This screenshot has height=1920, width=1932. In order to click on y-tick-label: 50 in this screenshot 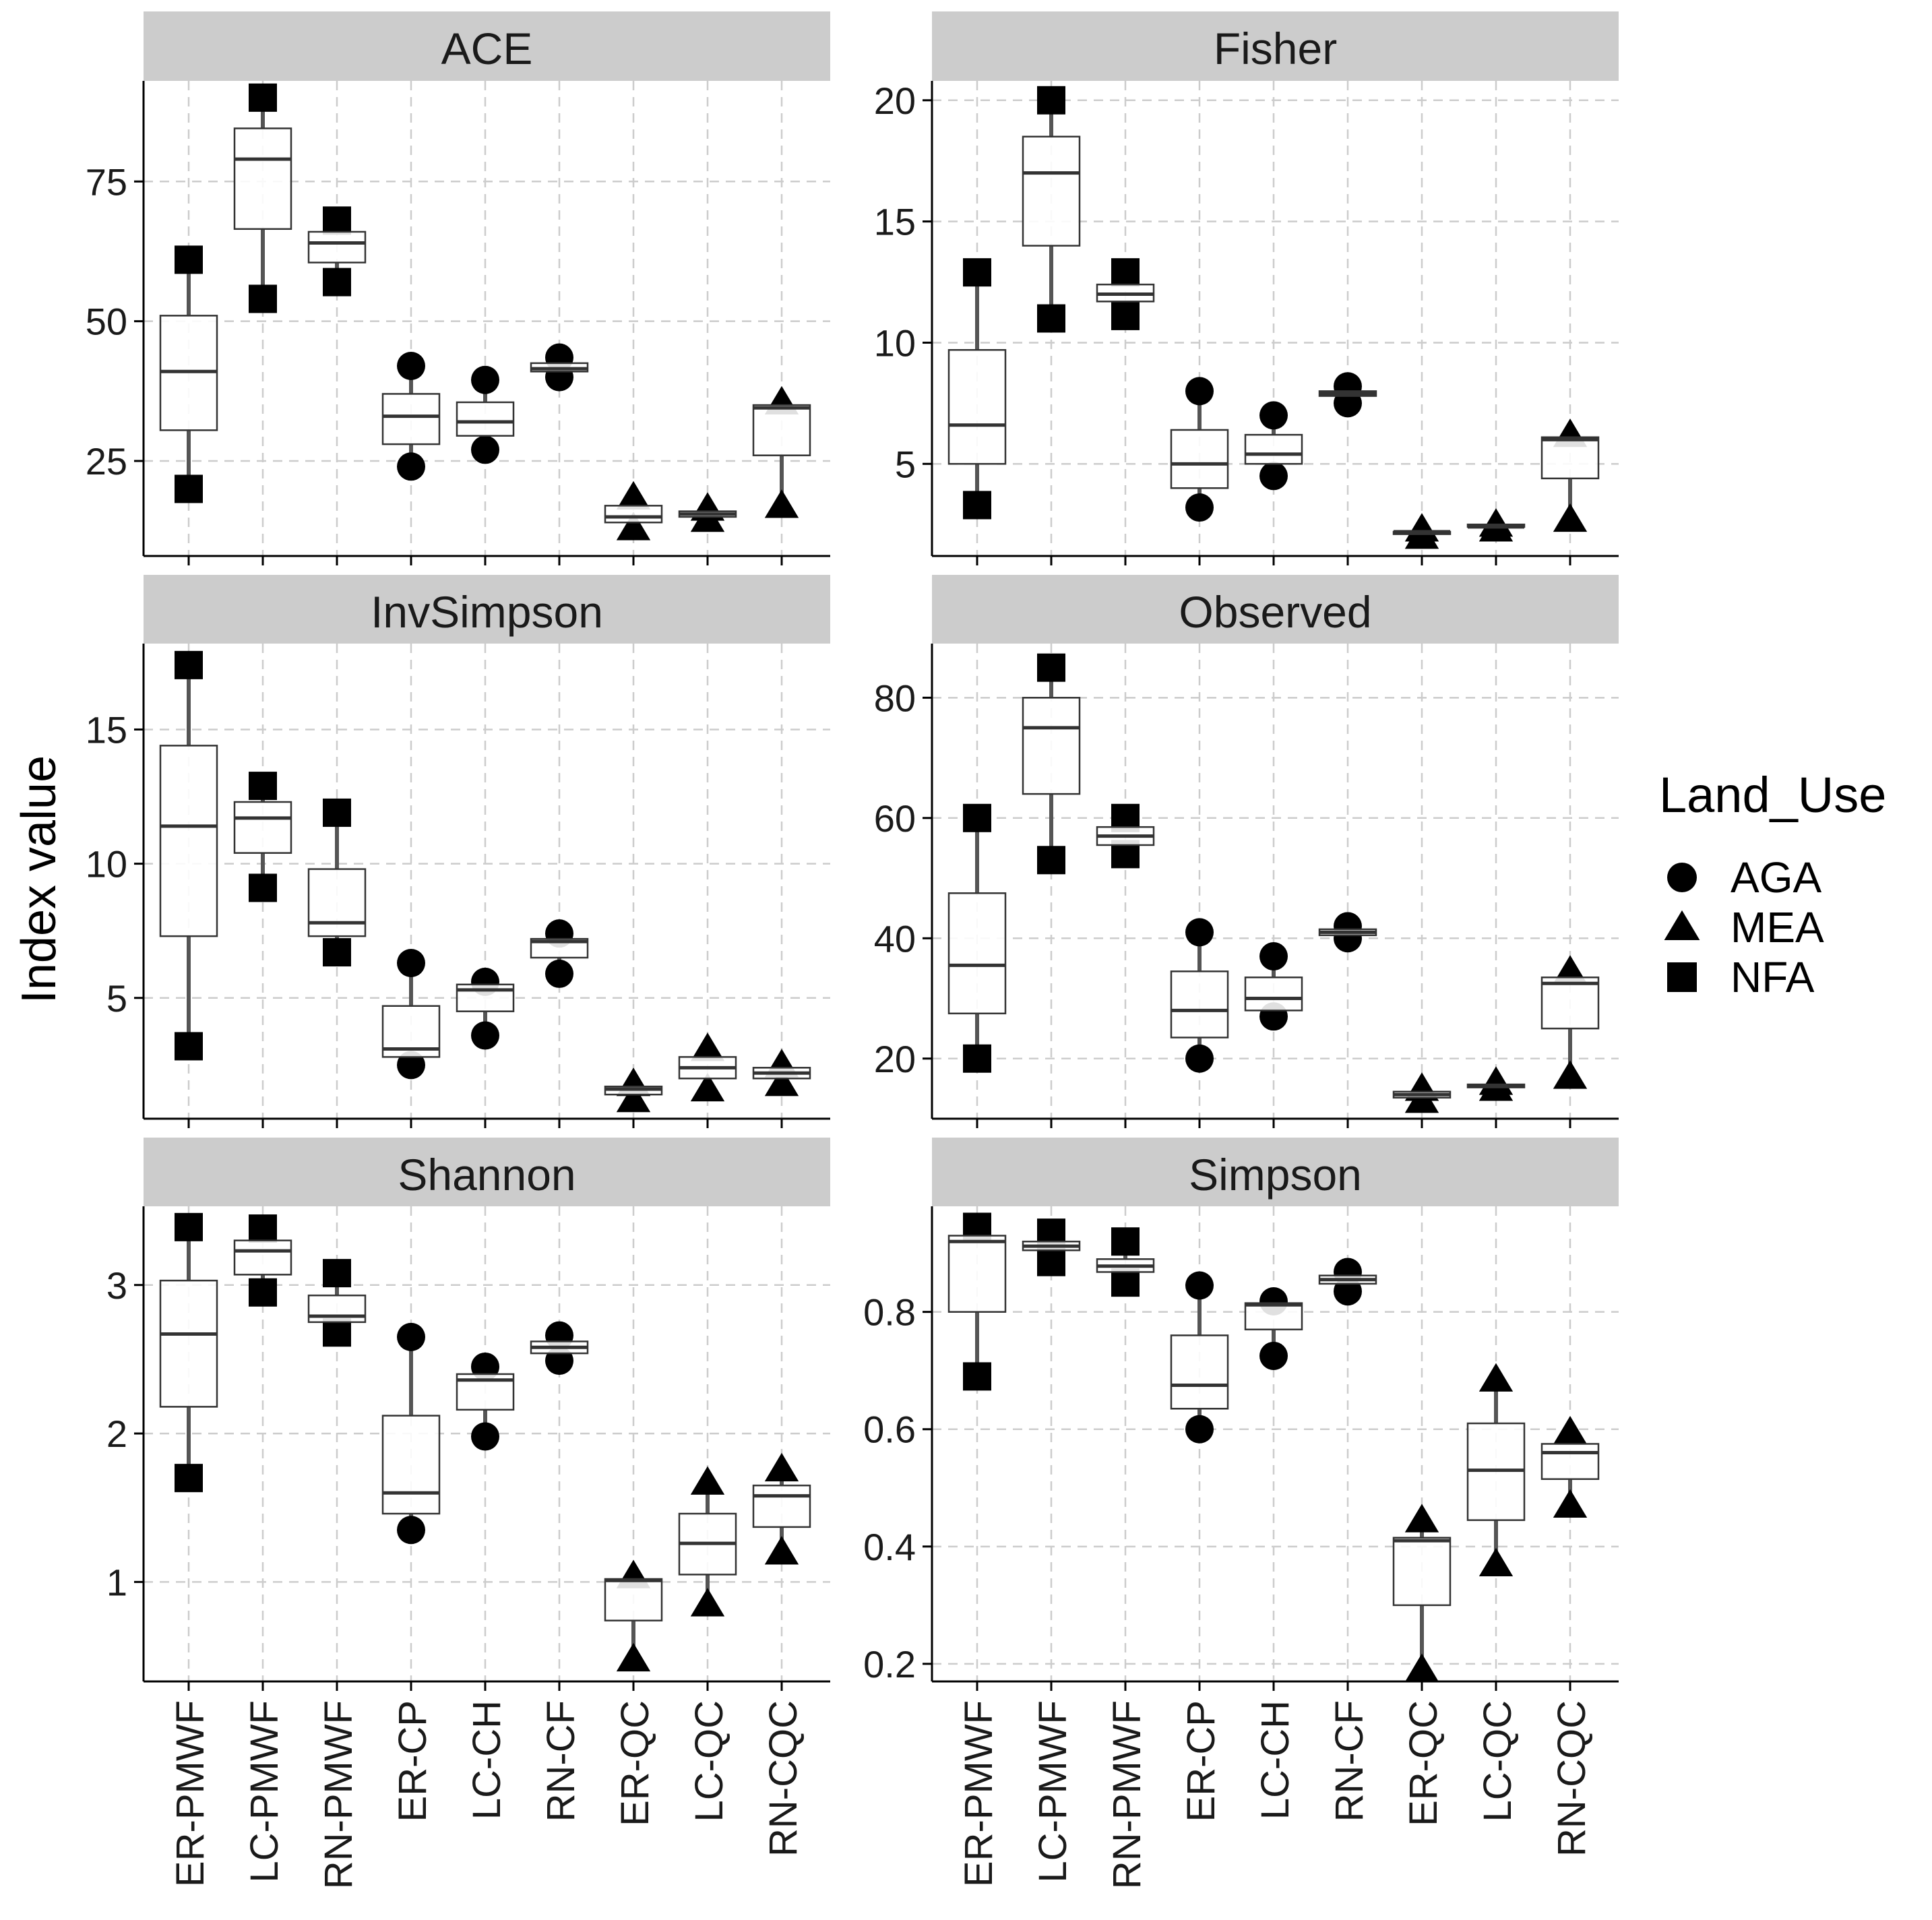, I will do `click(106, 322)`.